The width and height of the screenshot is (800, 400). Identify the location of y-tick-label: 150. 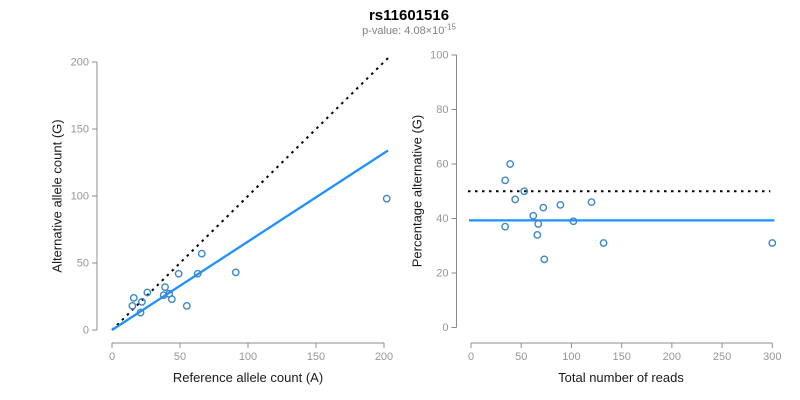
(80, 130).